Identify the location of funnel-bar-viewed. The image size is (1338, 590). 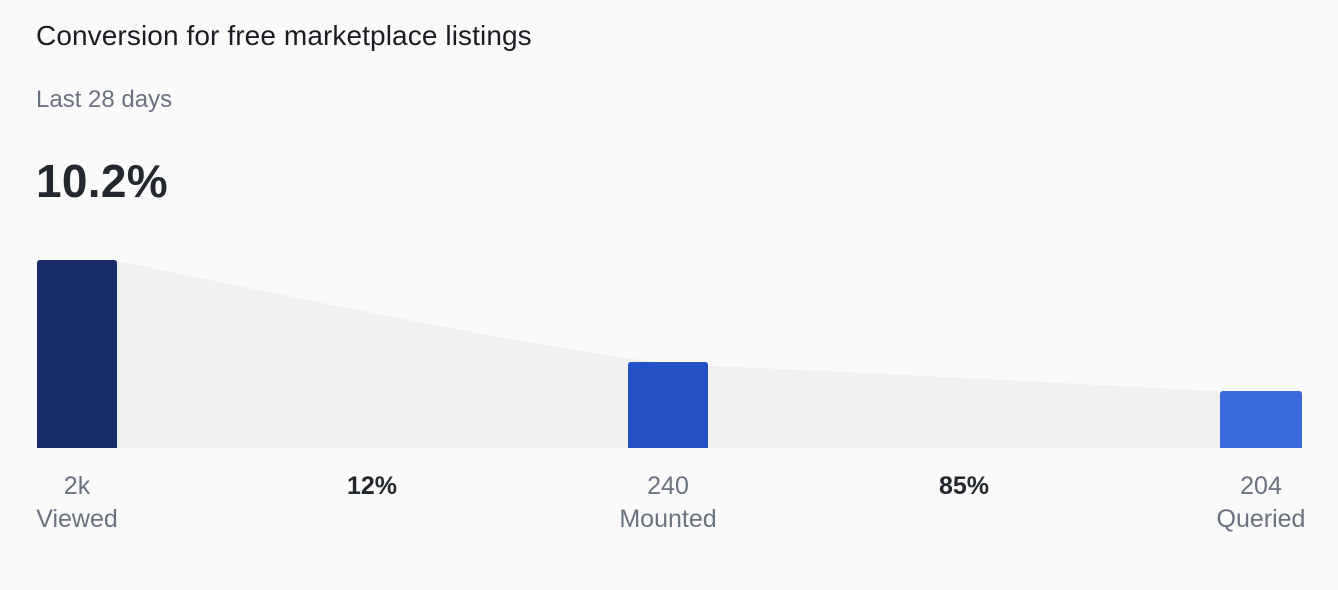
(77, 354).